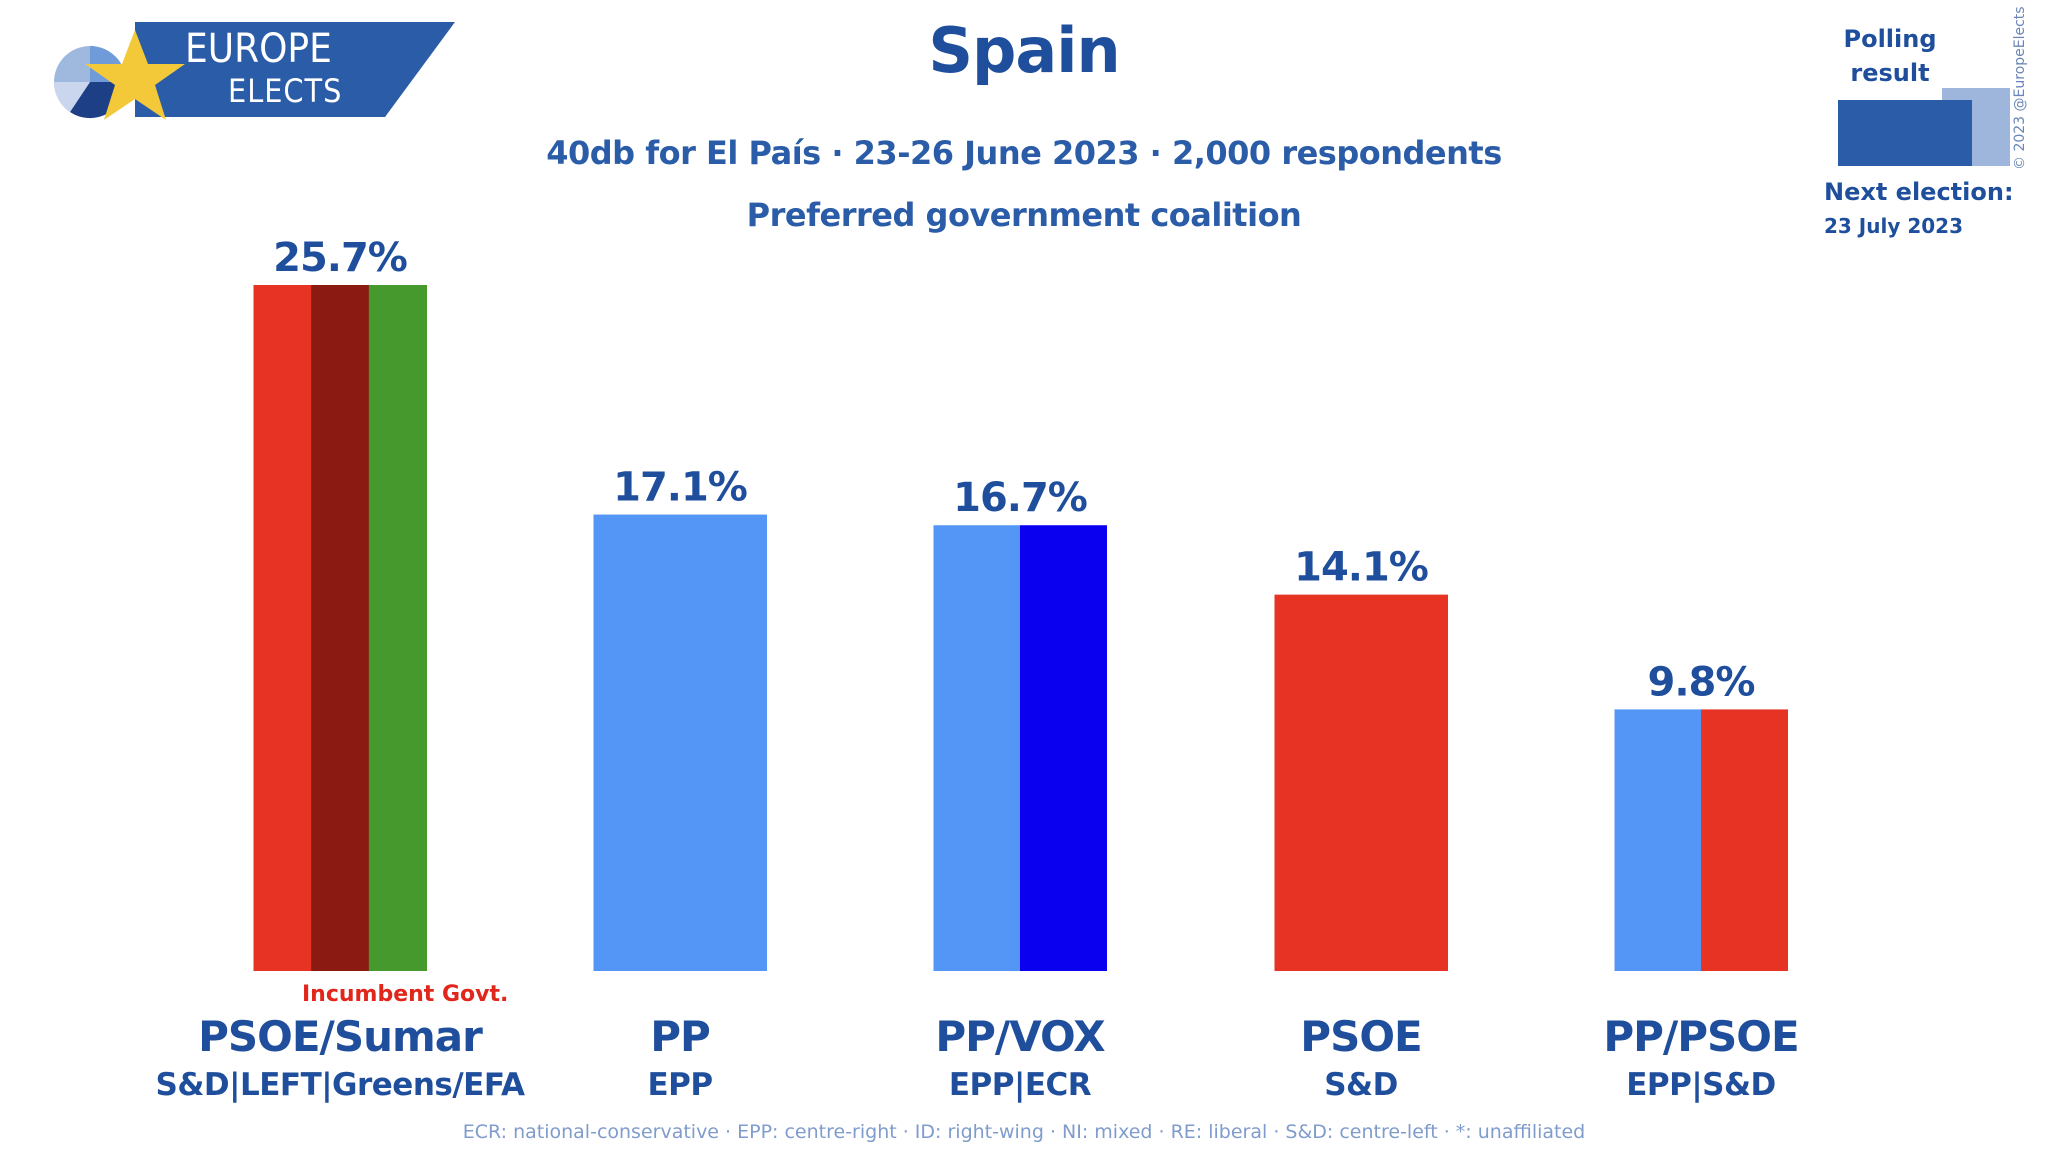 This screenshot has height=1158, width=2048. Describe the element at coordinates (1024, 50) in the screenshot. I see `chart-title: Spain` at that location.